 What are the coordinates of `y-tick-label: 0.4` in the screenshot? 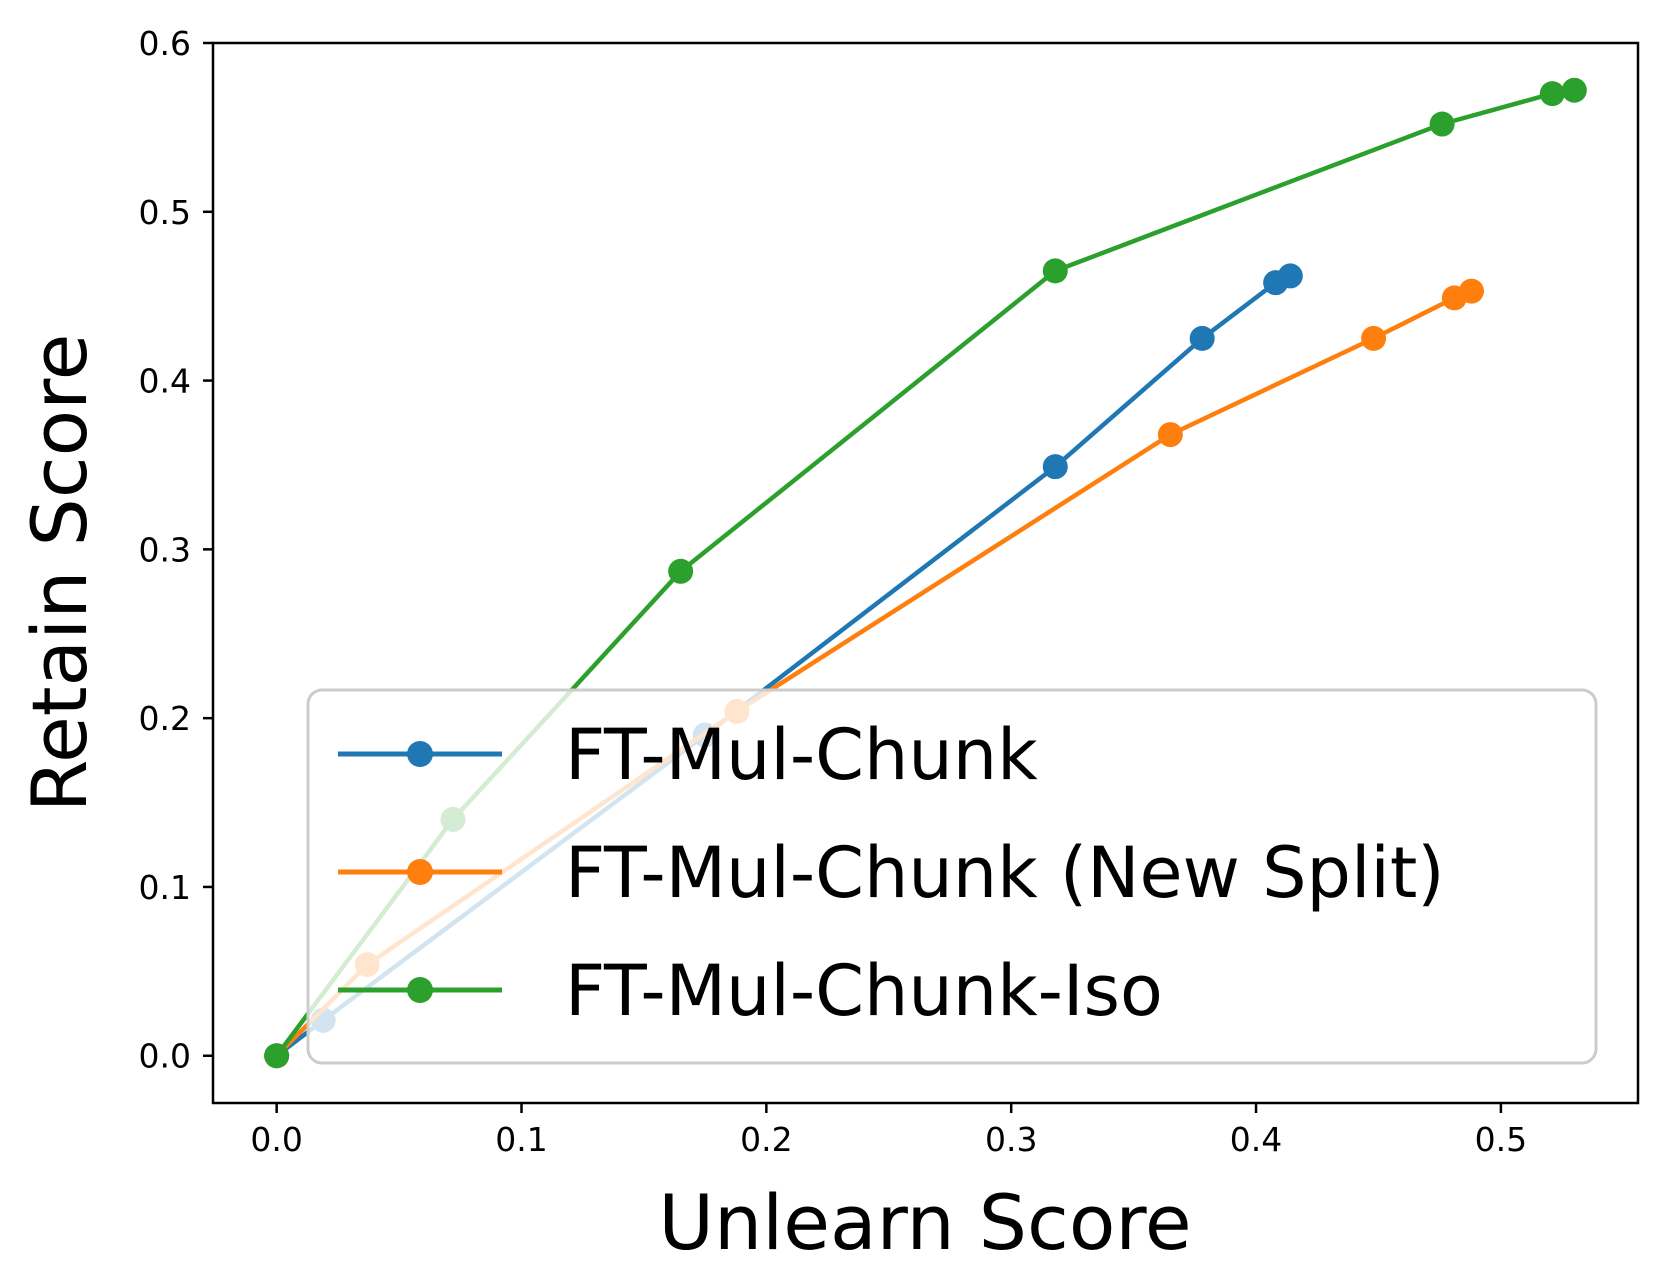 It's located at (165, 381).